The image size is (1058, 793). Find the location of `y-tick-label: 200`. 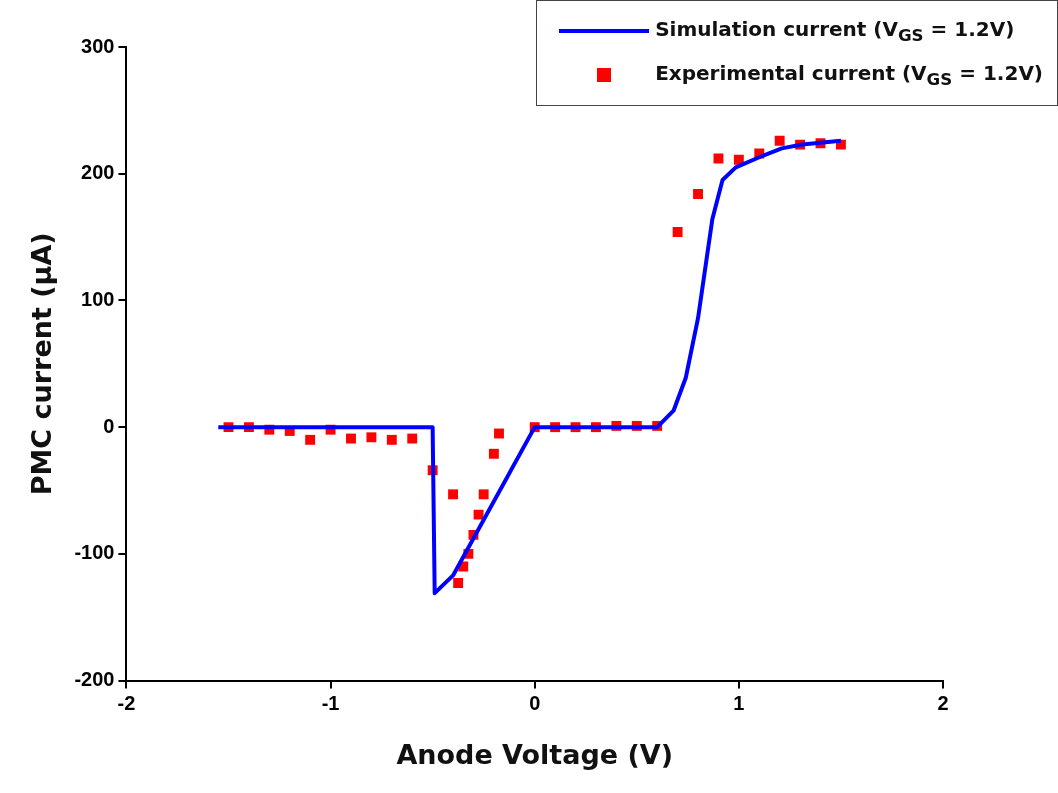

y-tick-label: 200 is located at coordinates (98, 172).